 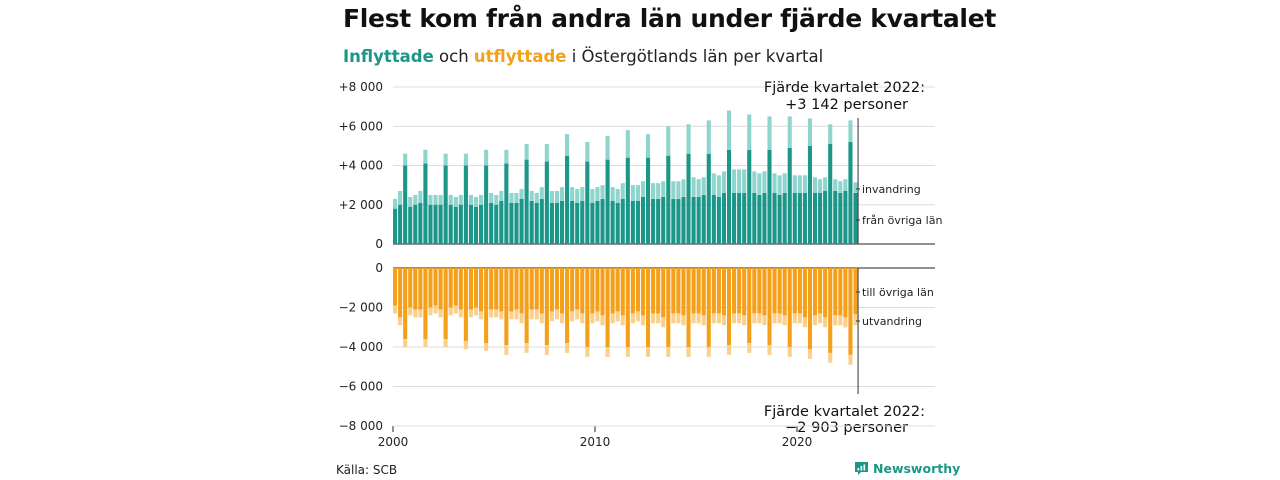 What do you see at coordinates (907, 468) in the screenshot?
I see `brand-logo: Newsworthy` at bounding box center [907, 468].